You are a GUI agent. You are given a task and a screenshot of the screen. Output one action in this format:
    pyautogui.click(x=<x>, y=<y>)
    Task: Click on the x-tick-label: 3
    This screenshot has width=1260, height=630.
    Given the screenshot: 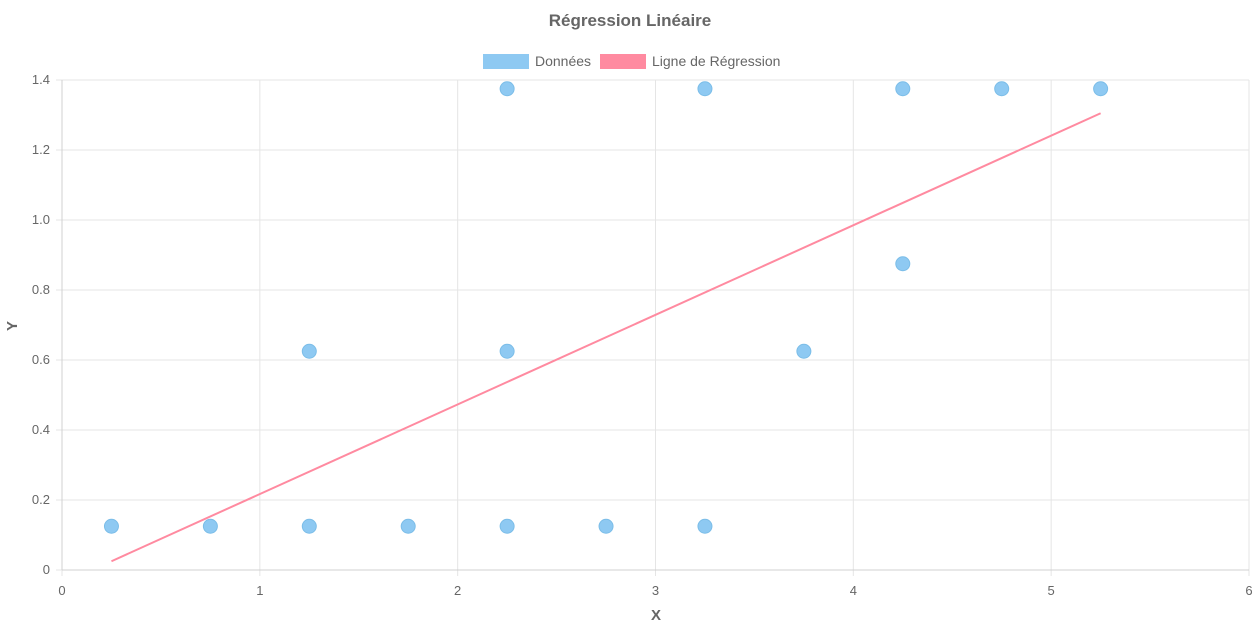 What is the action you would take?
    pyautogui.click(x=655, y=590)
    